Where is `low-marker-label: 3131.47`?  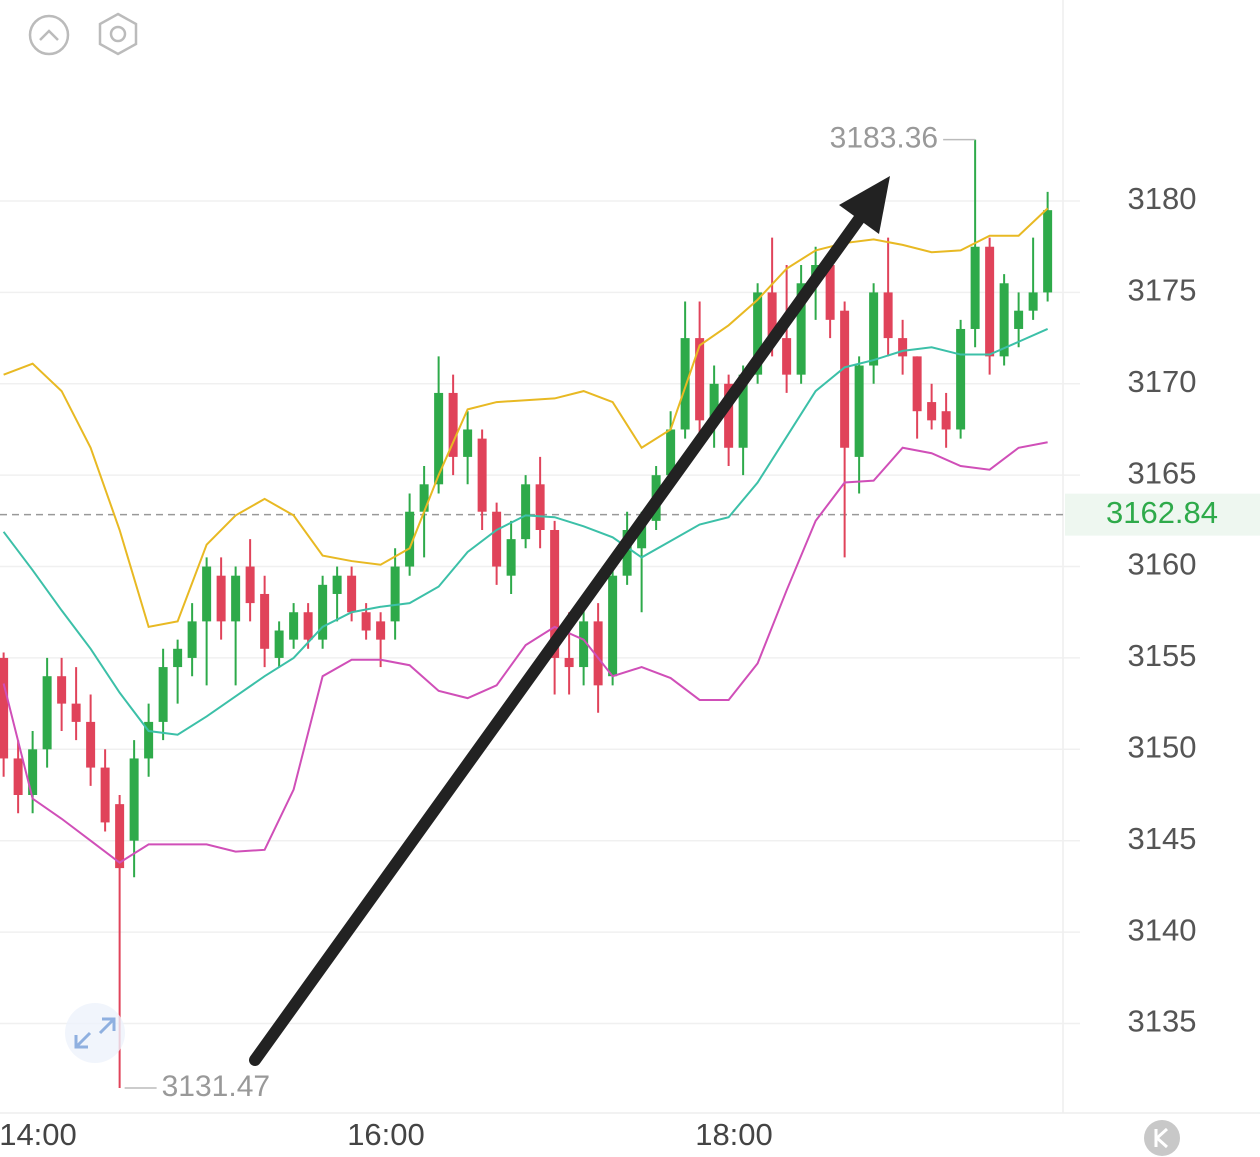
low-marker-label: 3131.47 is located at coordinates (216, 1086).